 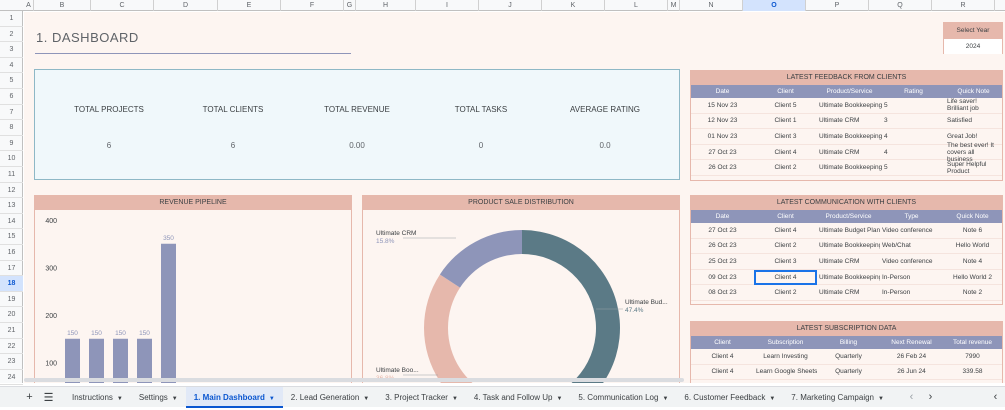 What do you see at coordinates (11, 144) in the screenshot?
I see `row-header-9: 9` at bounding box center [11, 144].